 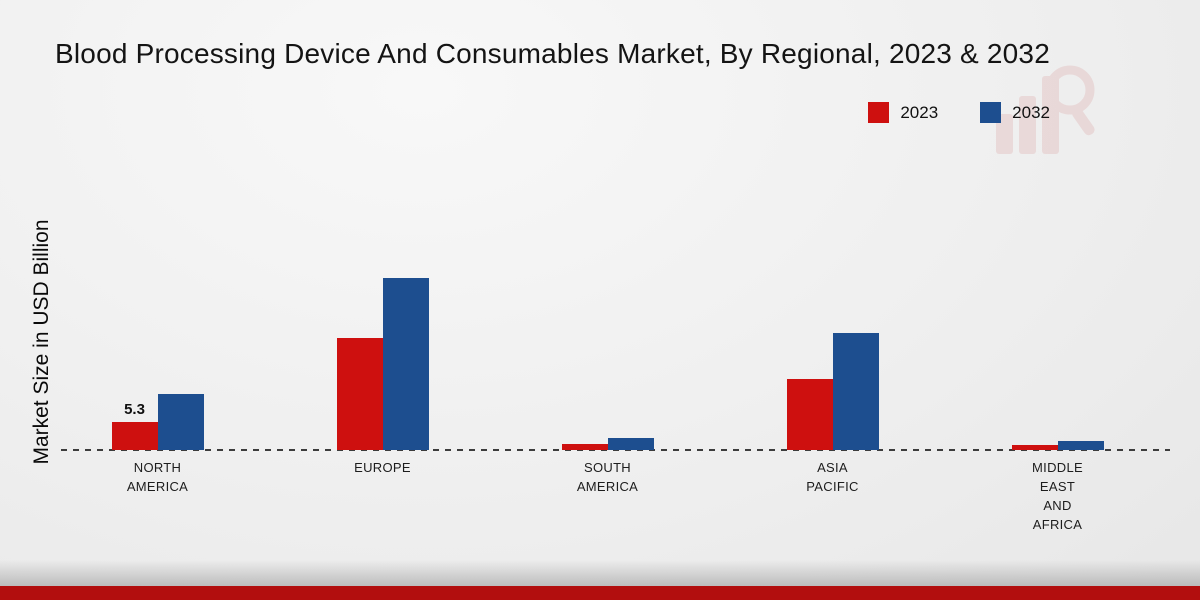 I want to click on x-axis-label-middle-east-and-africa: MIDDLE EAST AND AFRICA, so click(x=1057, y=496).